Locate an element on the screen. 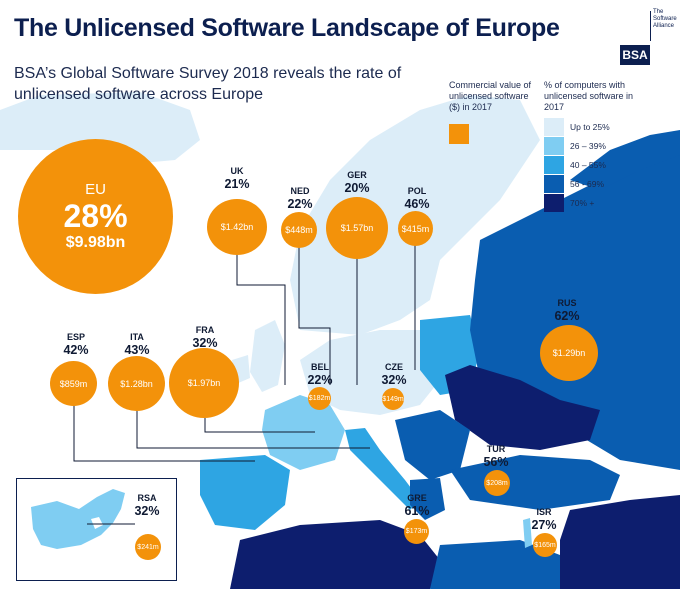 The image size is (680, 589). country-value: $241m is located at coordinates (148, 547).